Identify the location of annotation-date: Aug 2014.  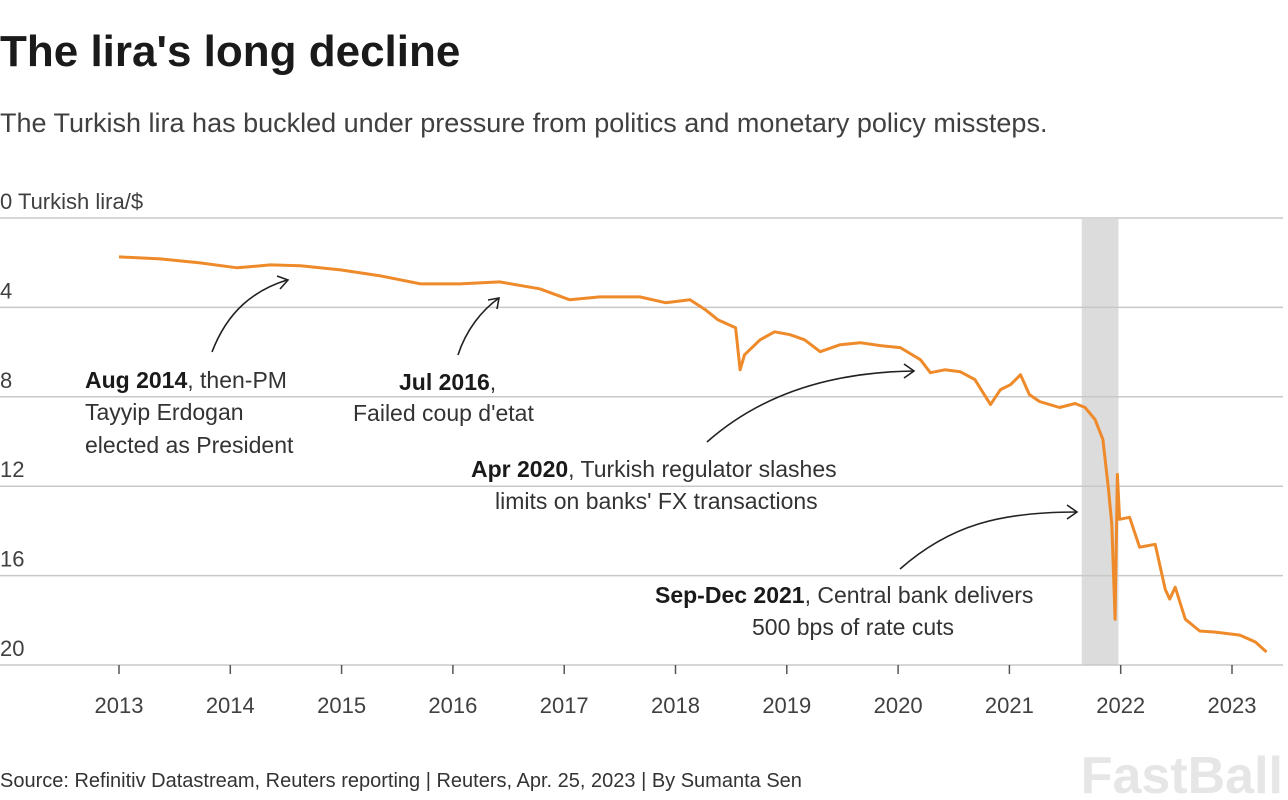
(136, 380).